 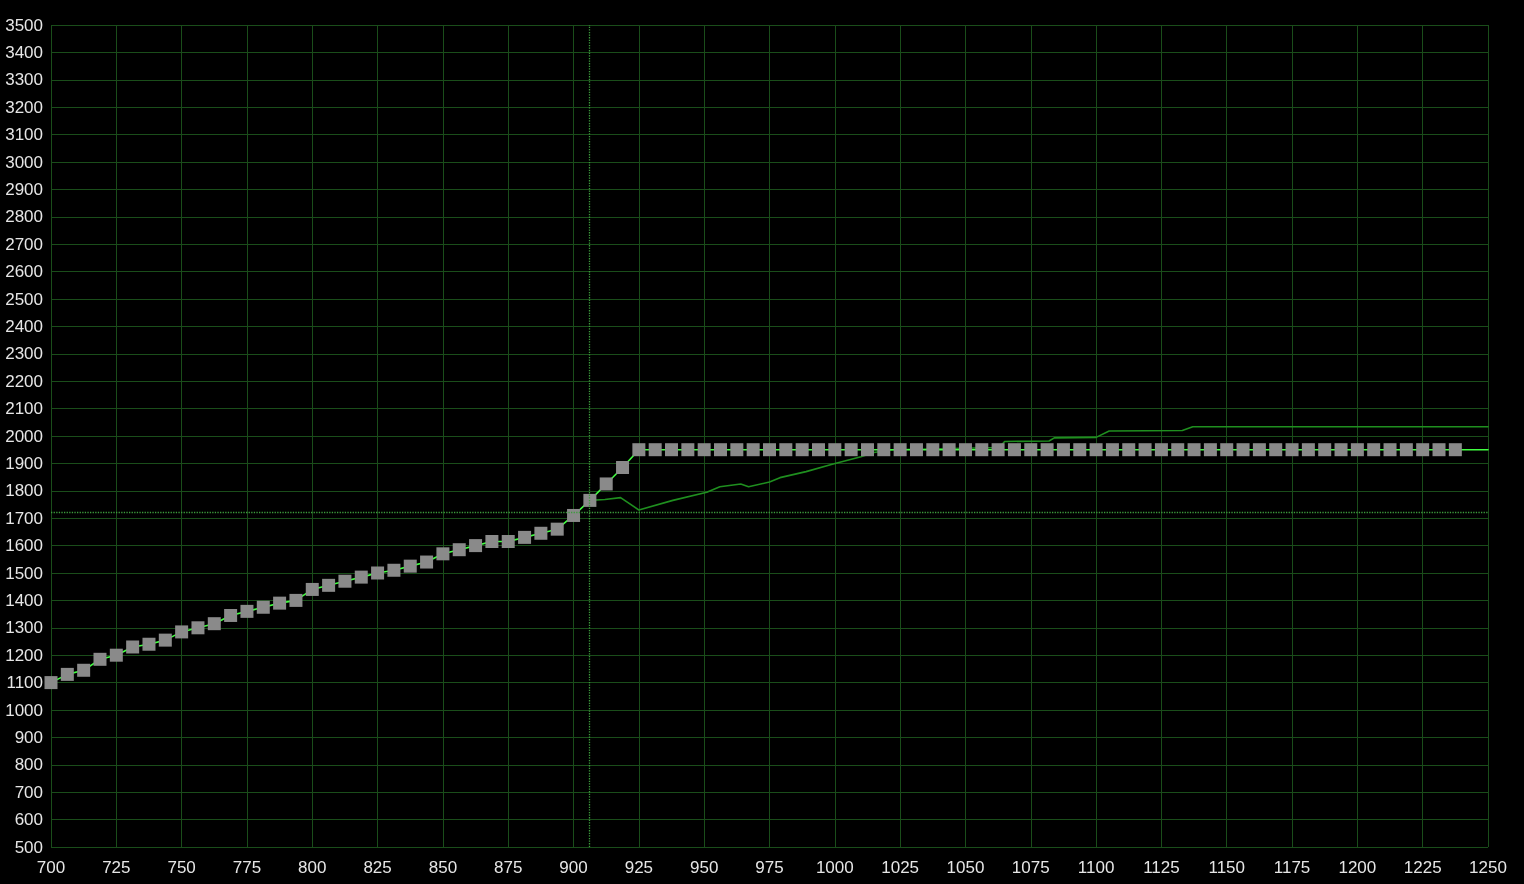 What do you see at coordinates (28, 737) in the screenshot?
I see `y-tick-label: 900` at bounding box center [28, 737].